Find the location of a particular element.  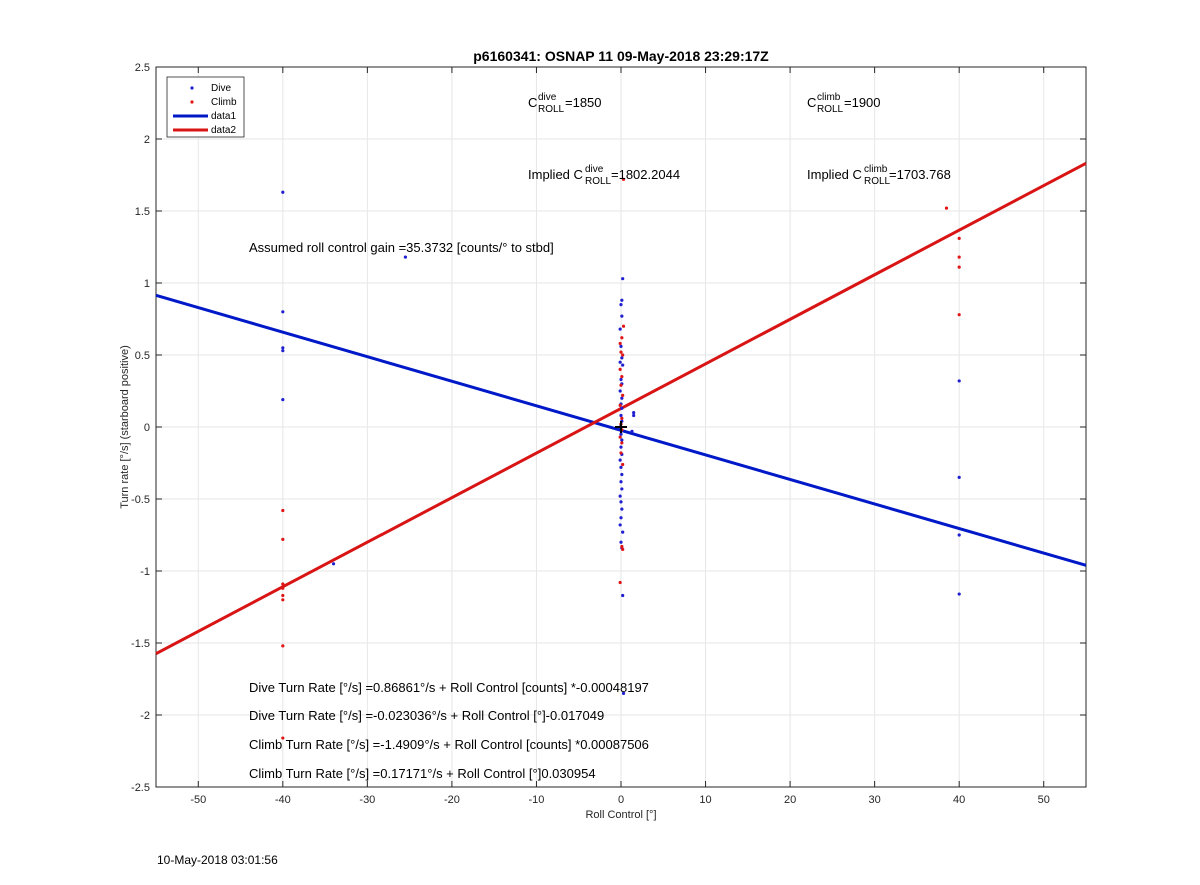

legend-dive-marker is located at coordinates (192, 88).